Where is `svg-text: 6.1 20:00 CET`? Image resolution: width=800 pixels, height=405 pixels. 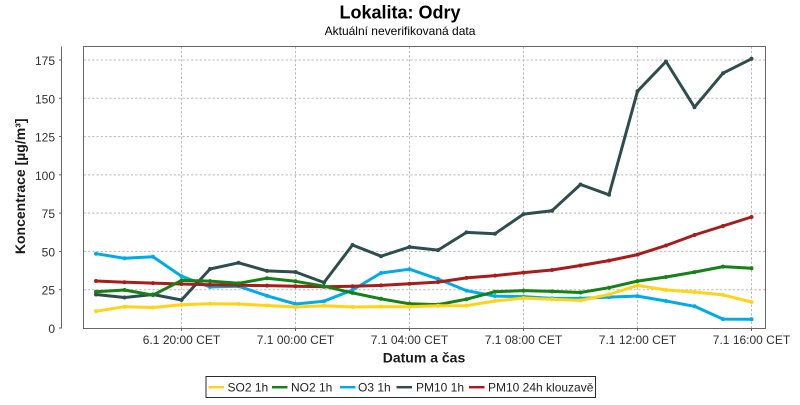 svg-text: 6.1 20:00 CET is located at coordinates (182, 340).